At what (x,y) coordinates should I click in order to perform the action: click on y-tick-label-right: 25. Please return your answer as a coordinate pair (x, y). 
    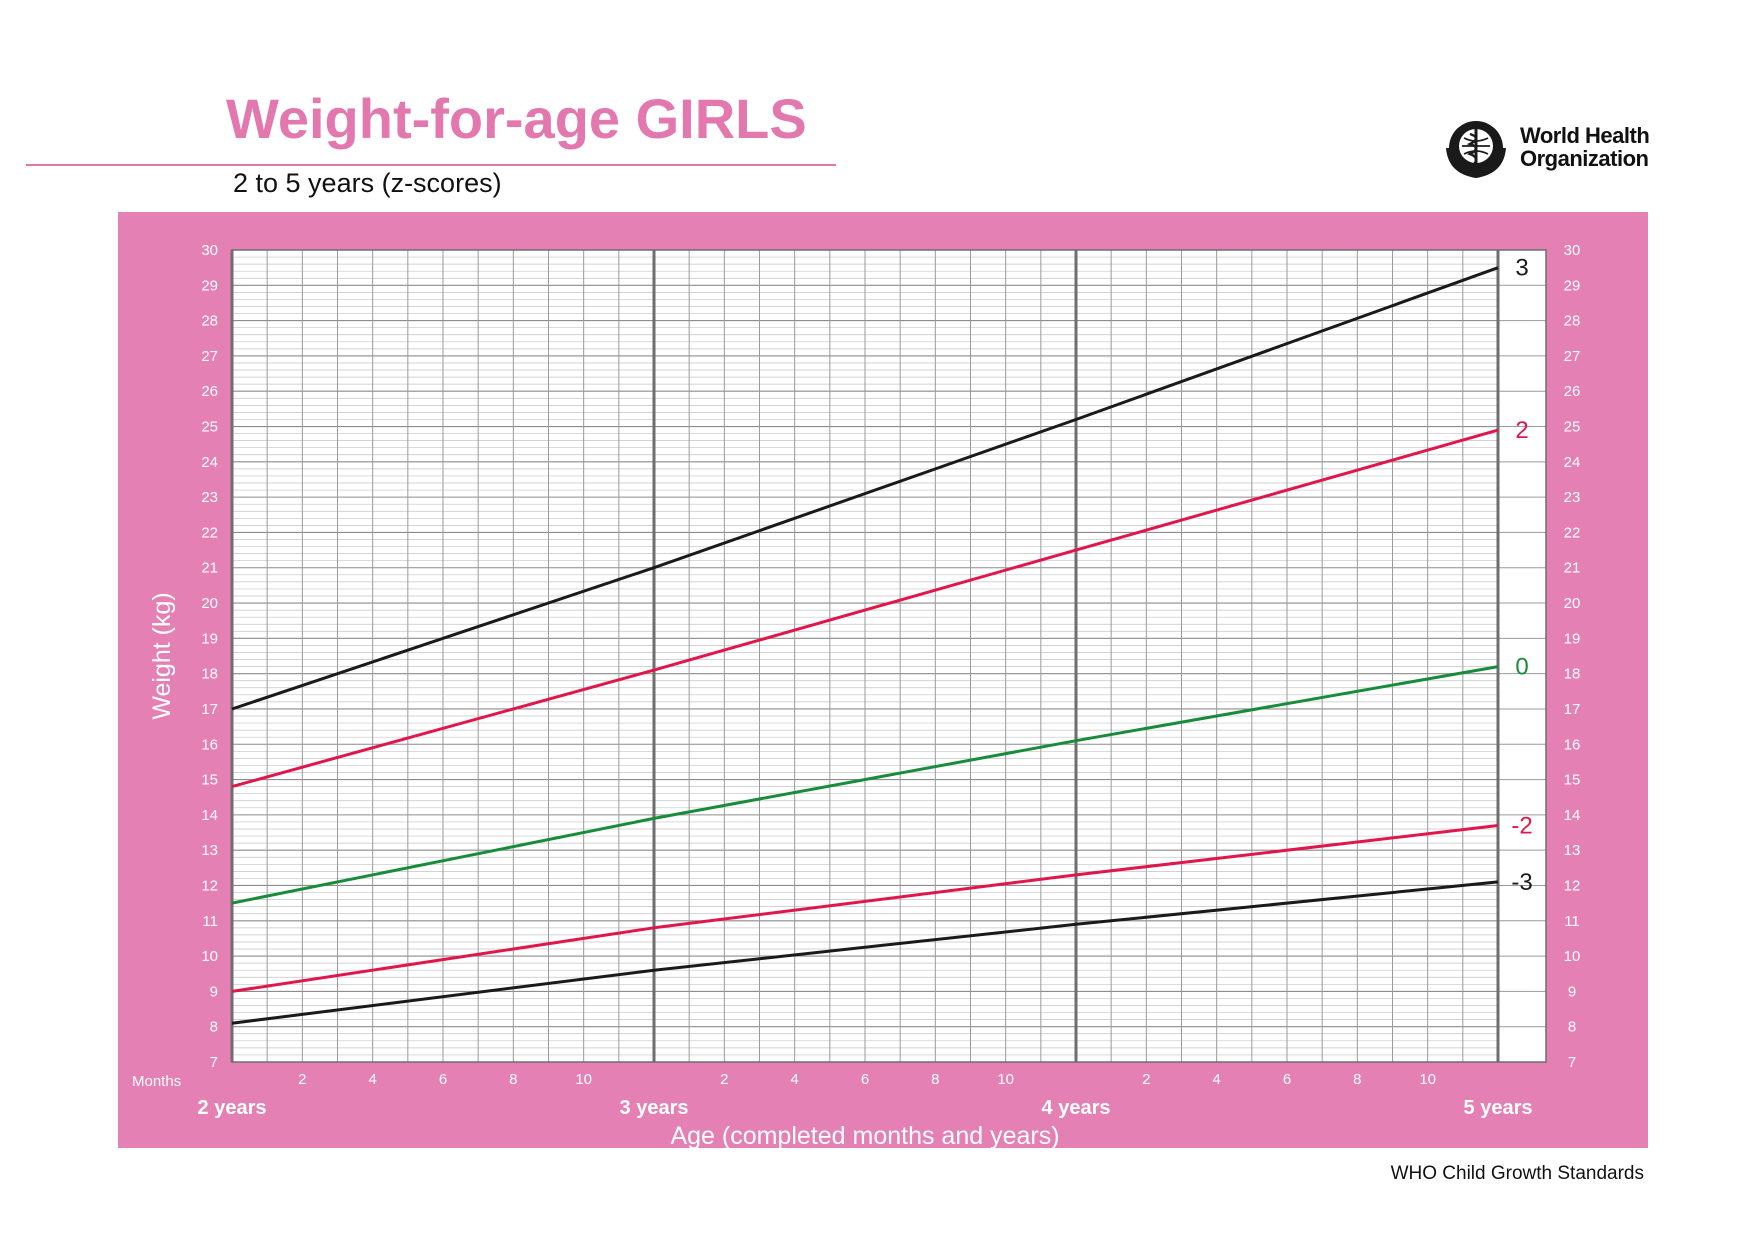
    Looking at the image, I should click on (1572, 427).